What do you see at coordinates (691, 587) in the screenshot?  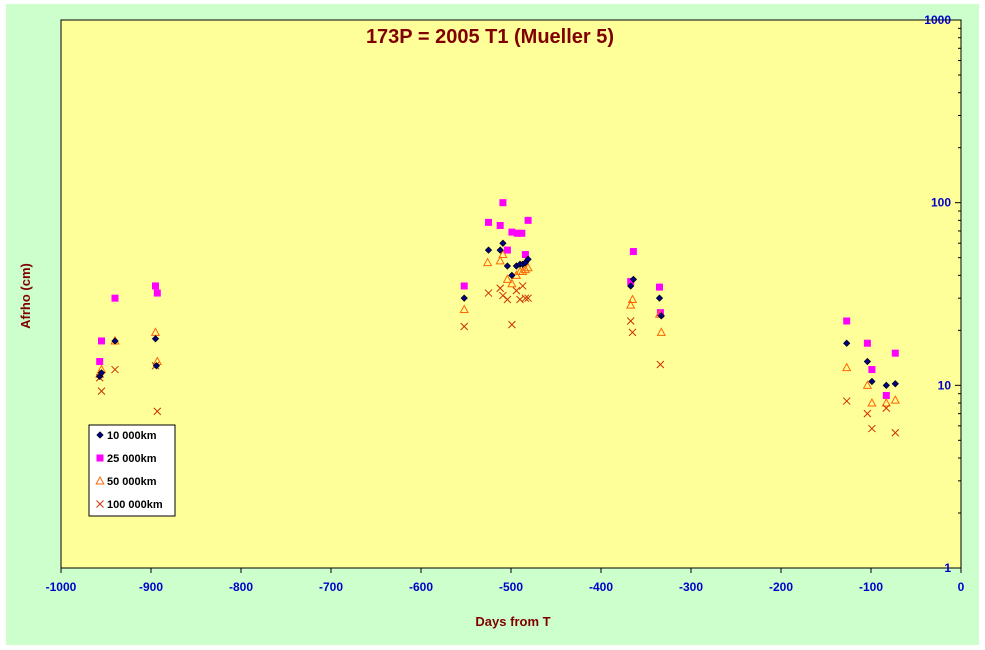 I see `x-tick-label: -300` at bounding box center [691, 587].